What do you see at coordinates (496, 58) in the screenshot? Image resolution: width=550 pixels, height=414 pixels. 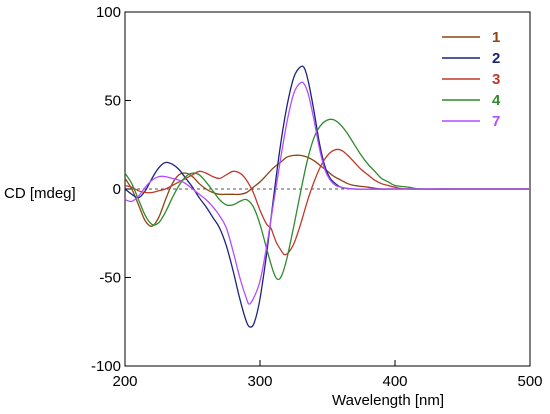 I see `legend-label-2: 2` at bounding box center [496, 58].